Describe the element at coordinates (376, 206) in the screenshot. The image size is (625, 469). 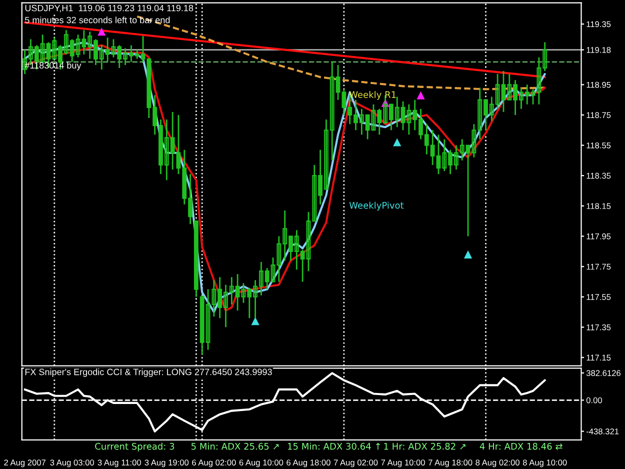
I see `annotation: WeeklyPivot` at that location.